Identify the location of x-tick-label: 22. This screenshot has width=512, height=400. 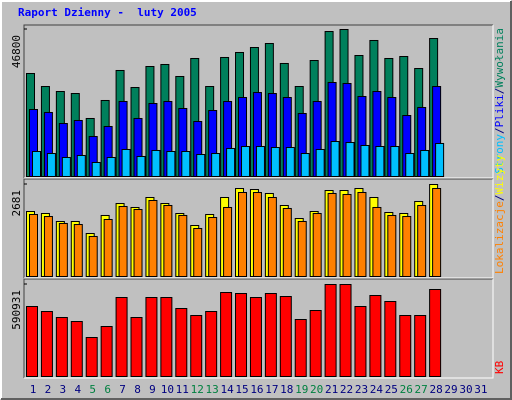
(346, 389).